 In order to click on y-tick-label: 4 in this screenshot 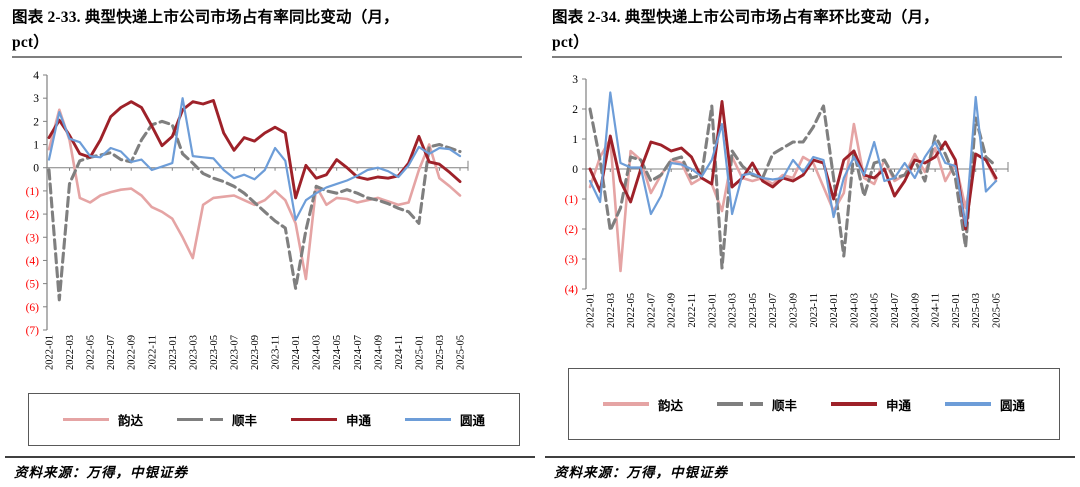, I will do `click(36, 76)`.